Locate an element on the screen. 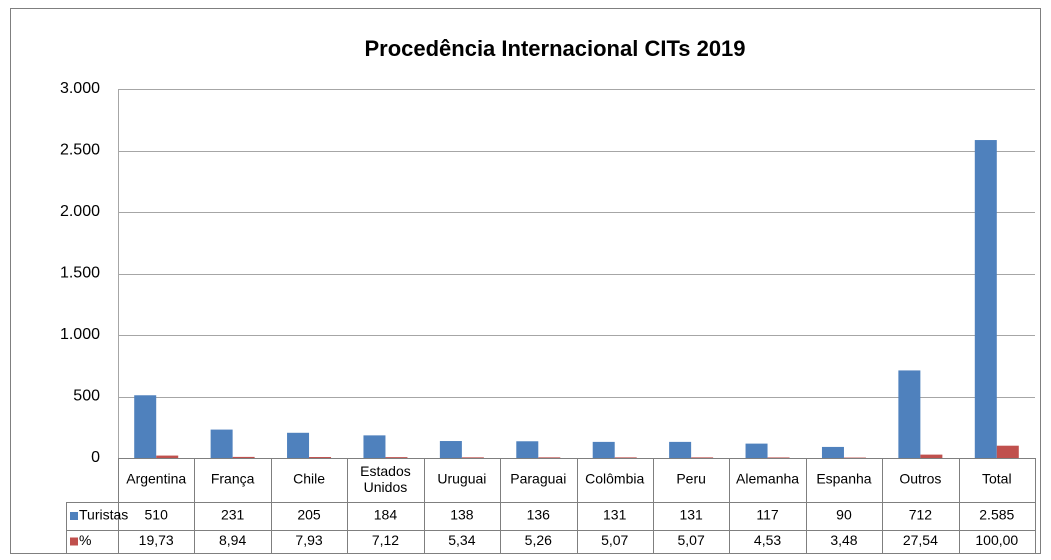 This screenshot has height=560, width=1051. table-value: 184 is located at coordinates (386, 515).